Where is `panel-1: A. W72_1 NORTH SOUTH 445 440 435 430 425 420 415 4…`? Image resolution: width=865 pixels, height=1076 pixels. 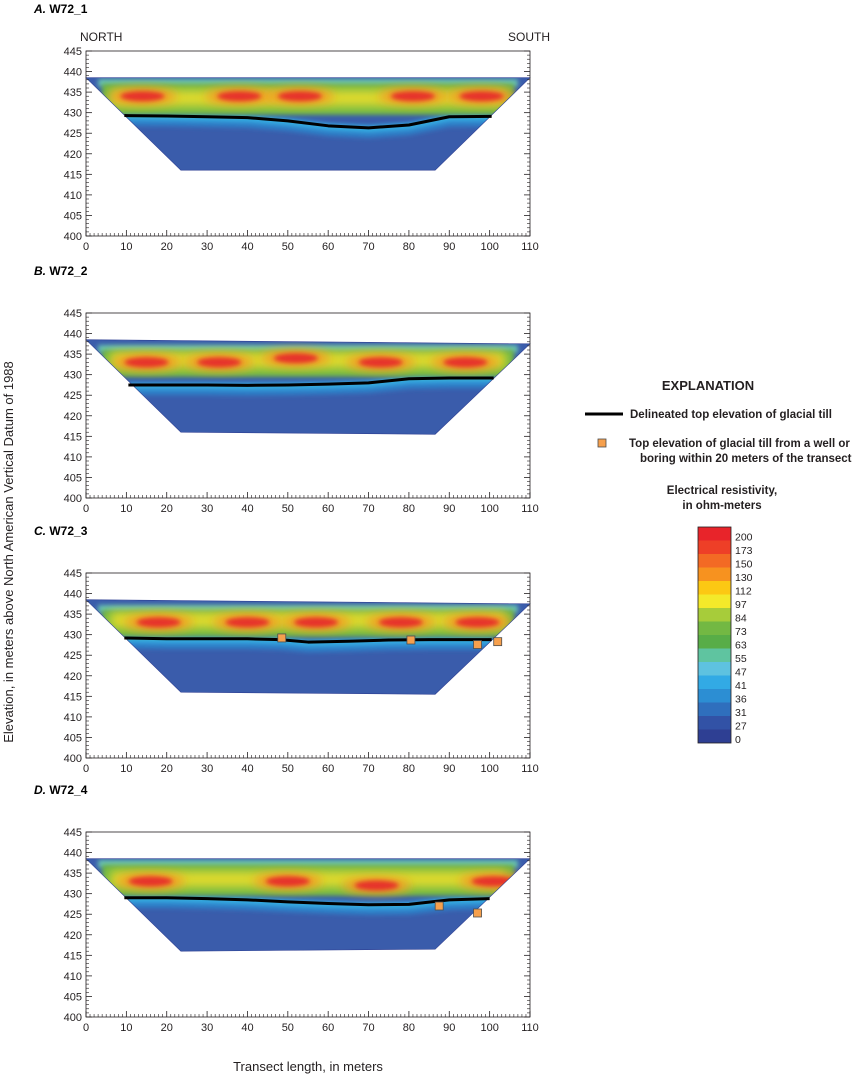 panel-1: A. W72_1 NORTH SOUTH 445 440 435 430 425 420 415 4… is located at coordinates (291, 127).